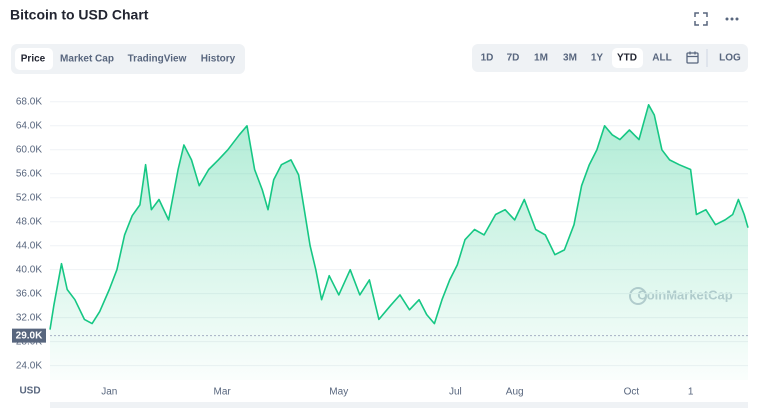 The width and height of the screenshot is (768, 413). I want to click on reference-label: 29.0K, so click(29, 335).